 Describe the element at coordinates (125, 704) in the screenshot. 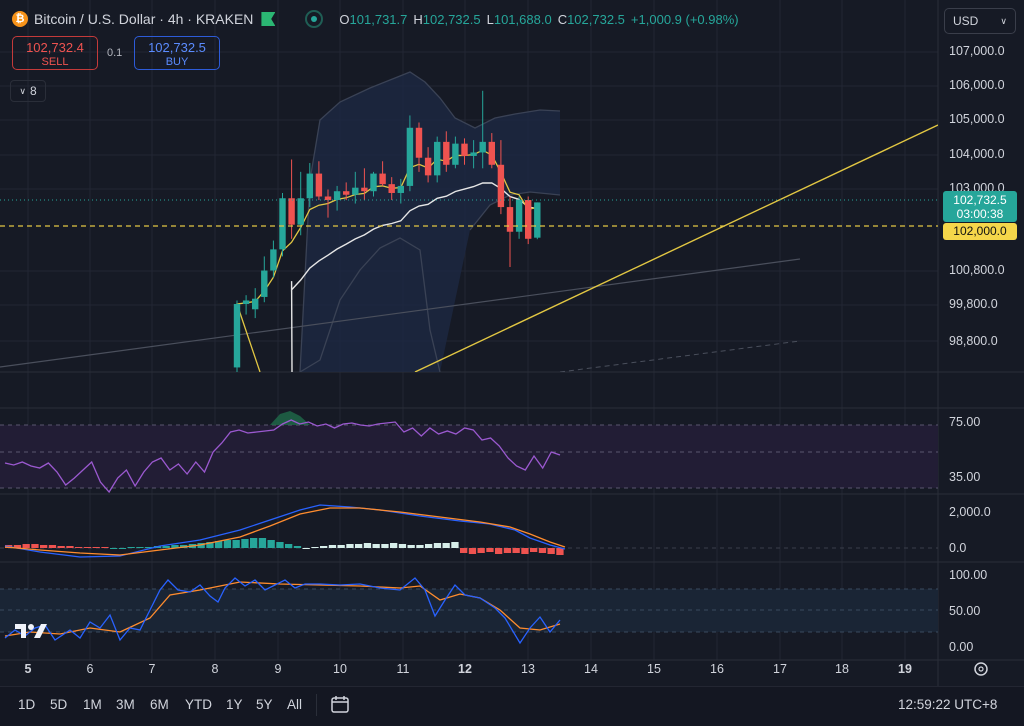

I see `range-3m: 3M` at that location.